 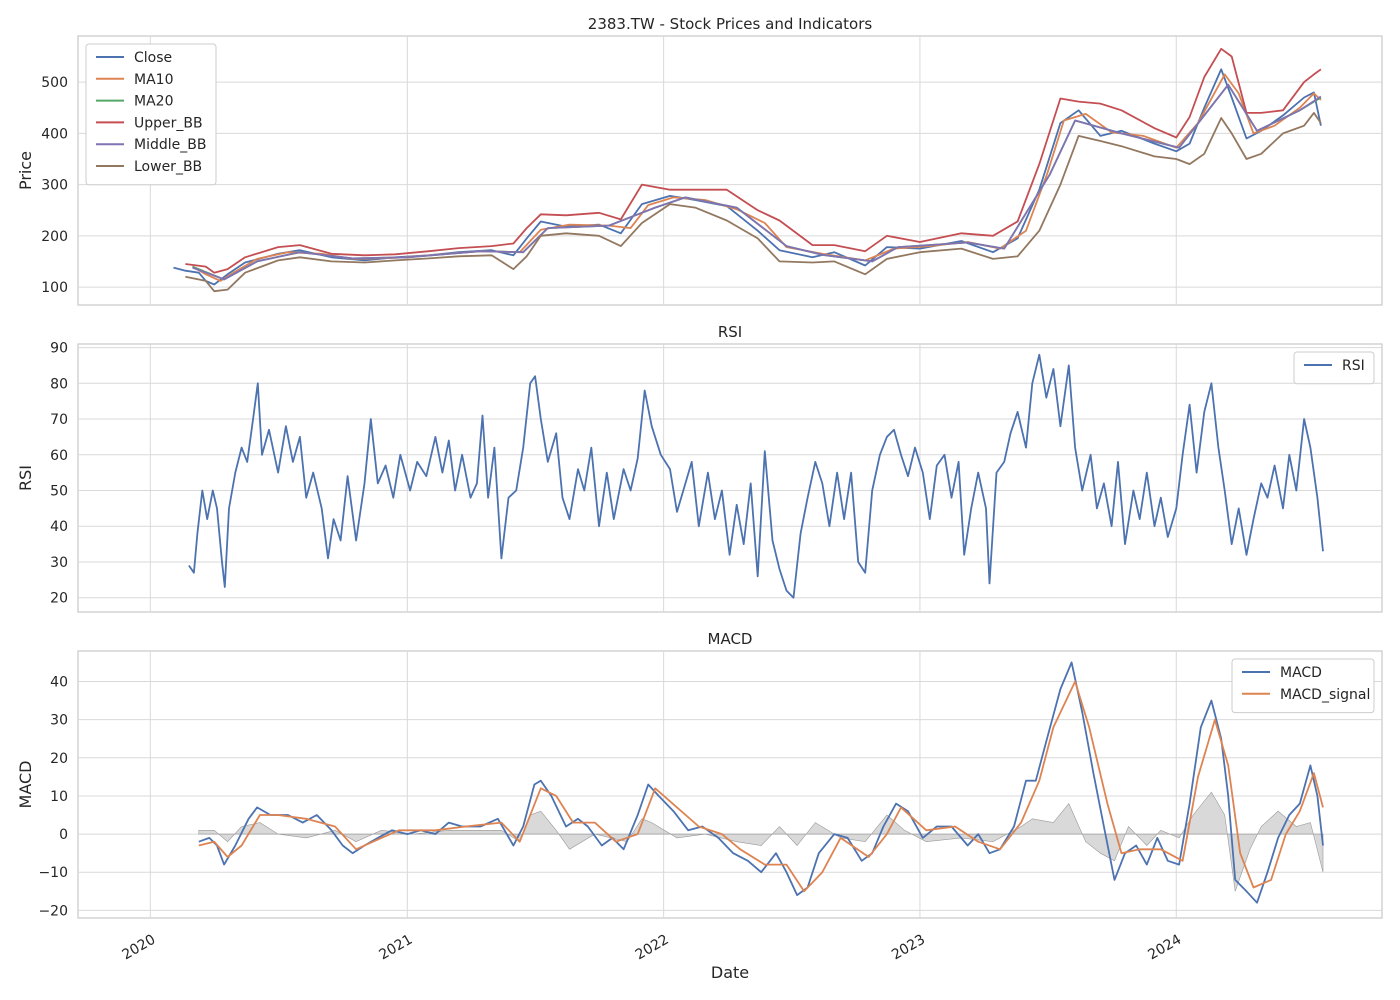 What do you see at coordinates (153, 58) in the screenshot?
I see `legend-label-close: Close` at bounding box center [153, 58].